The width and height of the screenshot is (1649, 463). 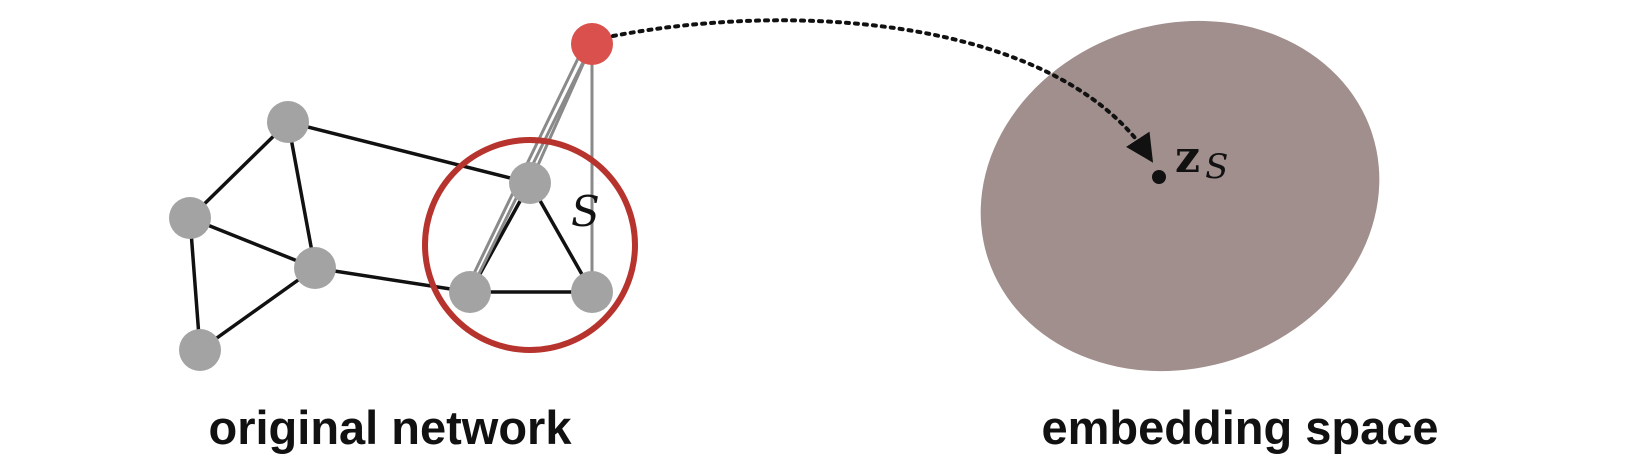 I want to click on left-caption: original network, so click(x=390, y=427).